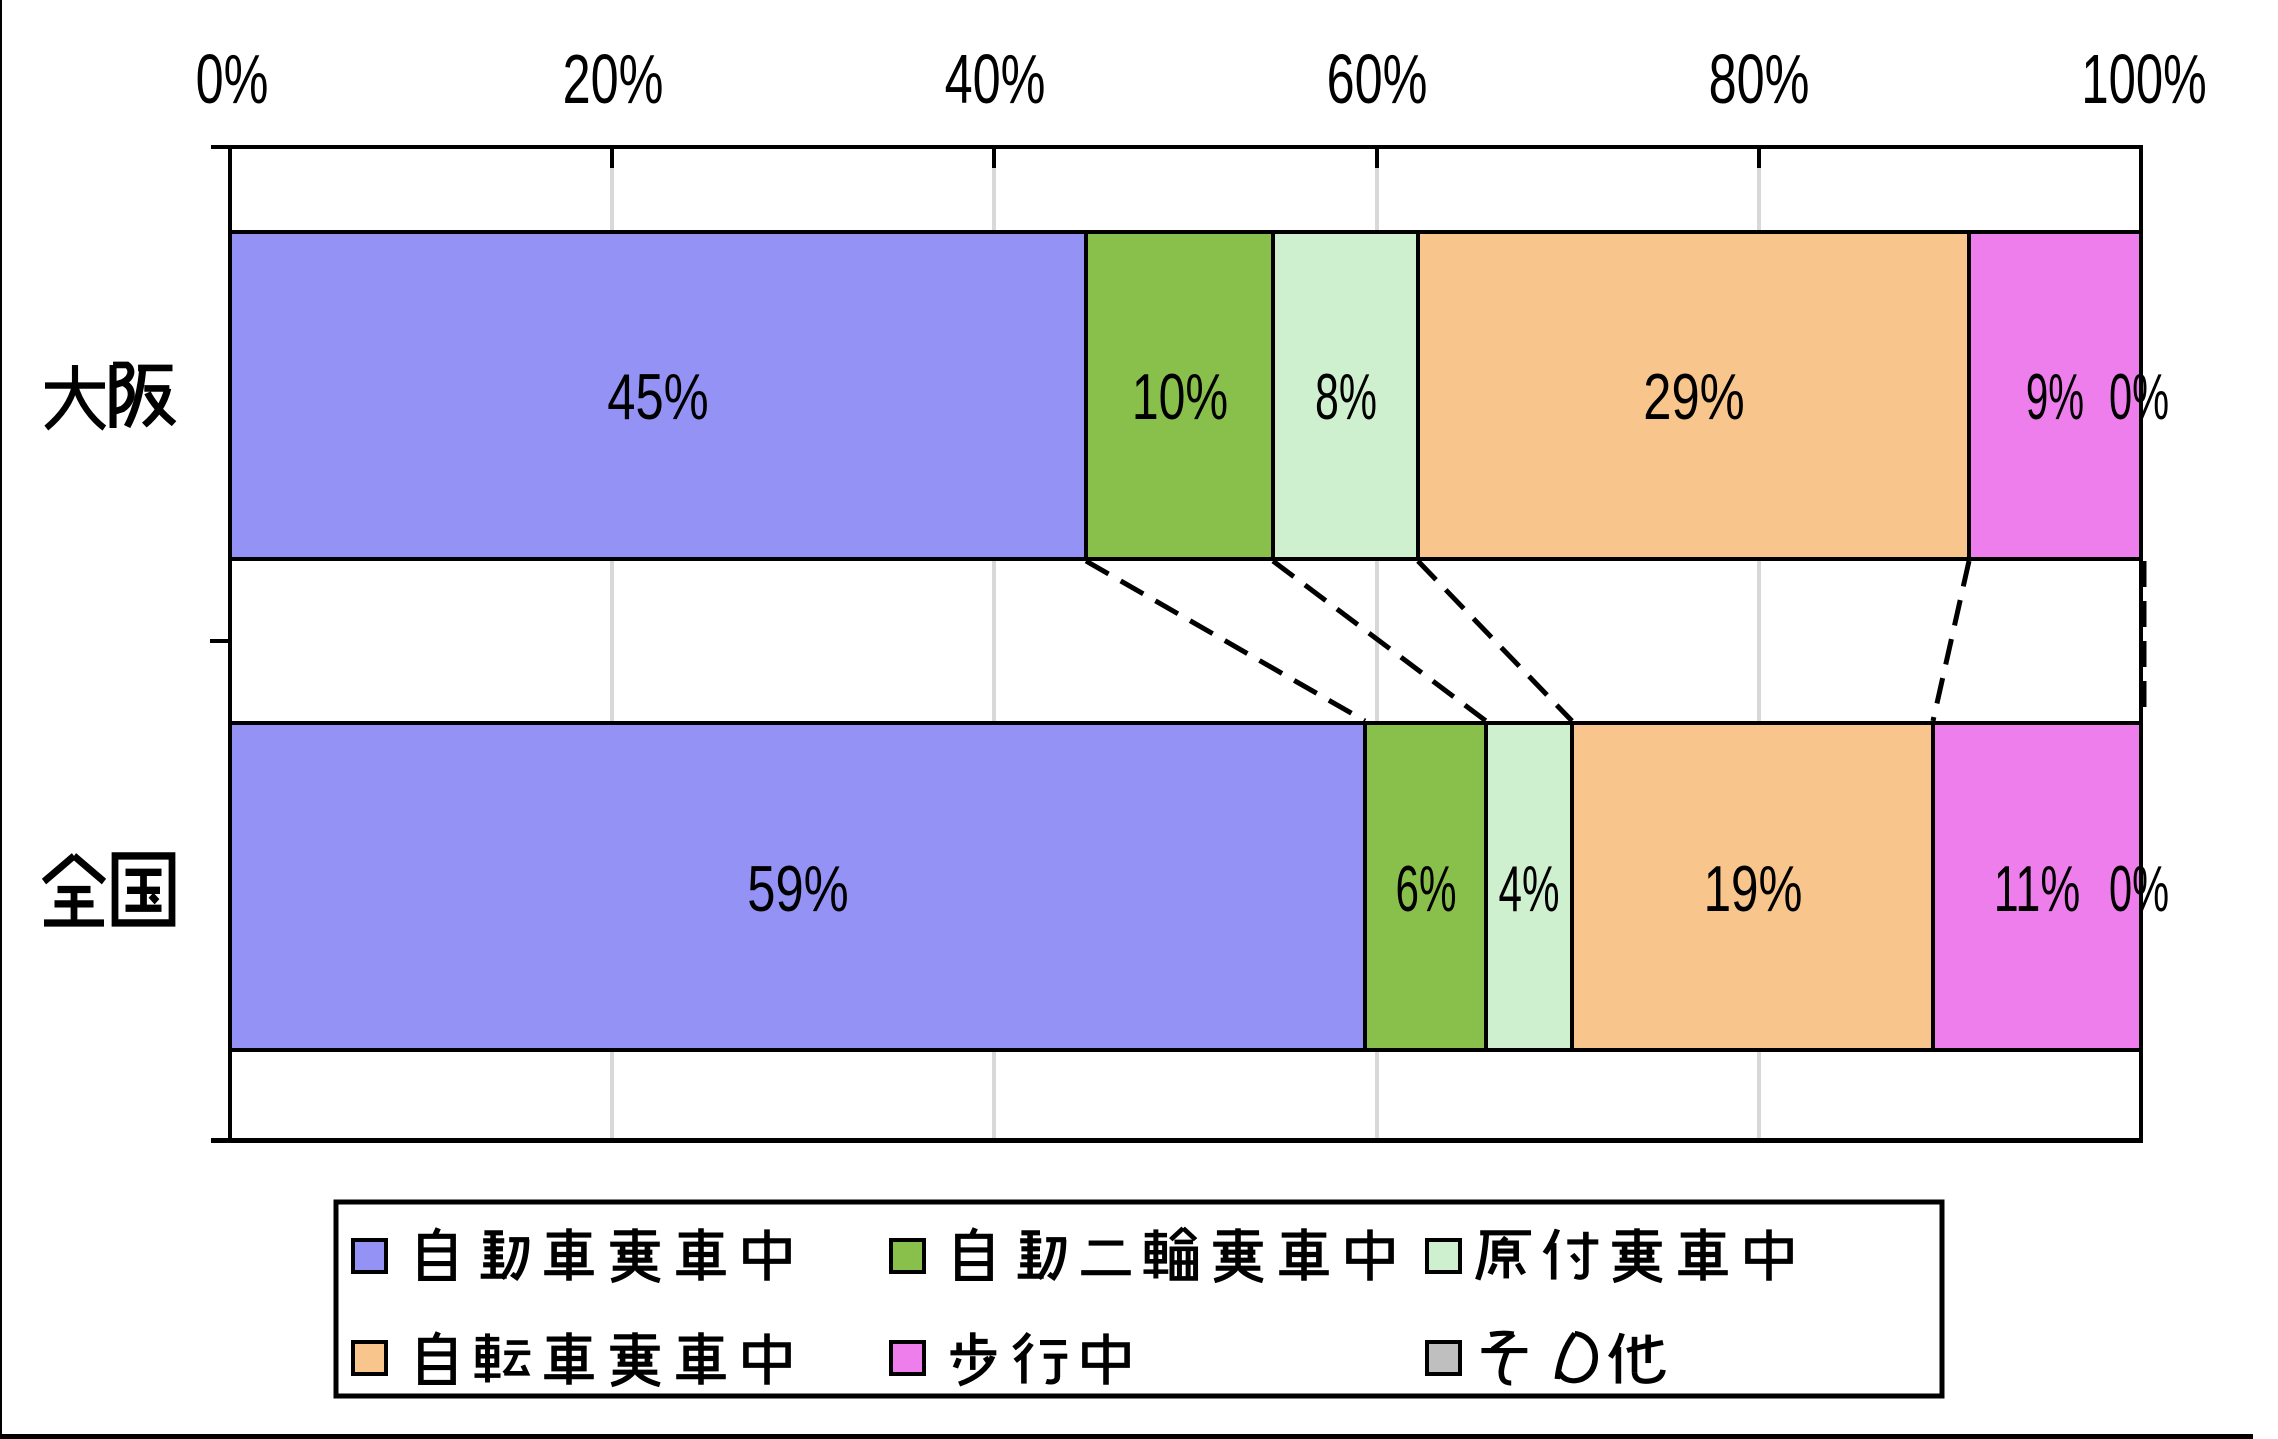 Image resolution: width=2278 pixels, height=1439 pixels. What do you see at coordinates (1528, 889) in the screenshot?
I see `svg-text: 4%` at bounding box center [1528, 889].